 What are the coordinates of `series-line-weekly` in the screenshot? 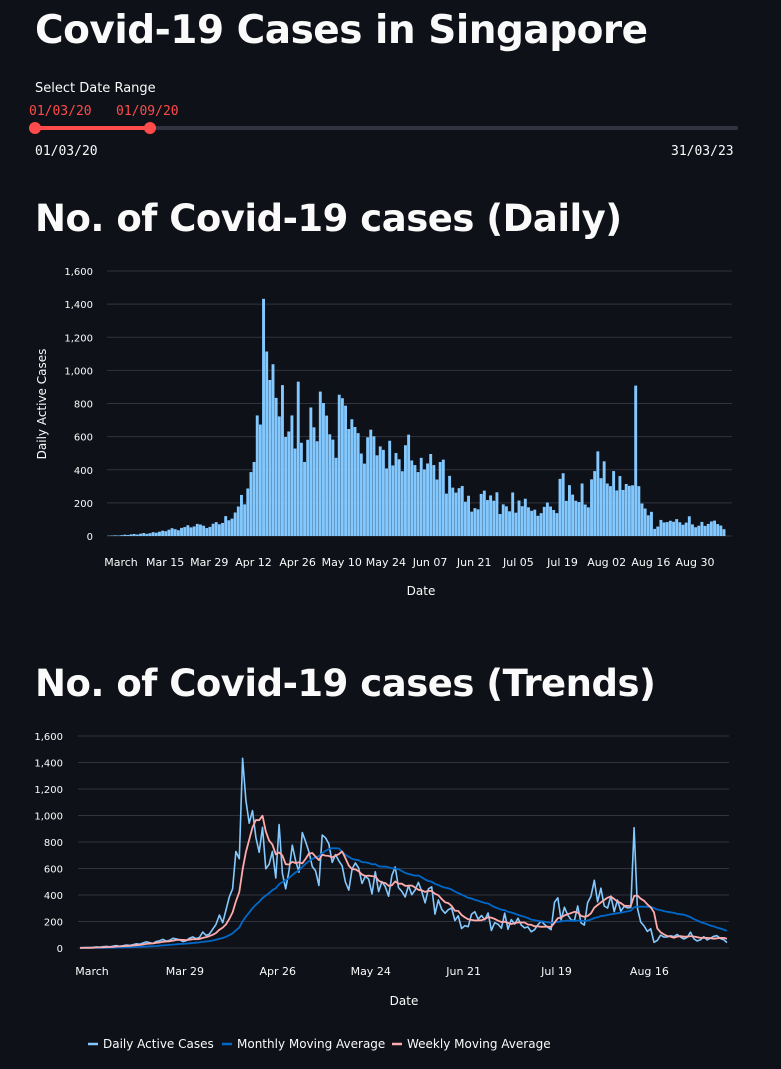 It's located at (403, 881).